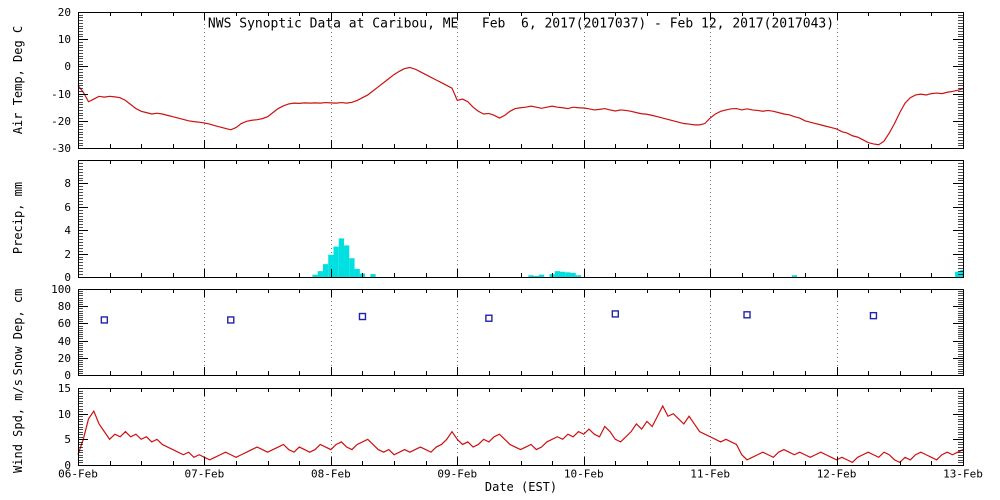 Image resolution: width=1000 pixels, height=500 pixels. I want to click on x-axis-title: Date (EST), so click(521, 487).